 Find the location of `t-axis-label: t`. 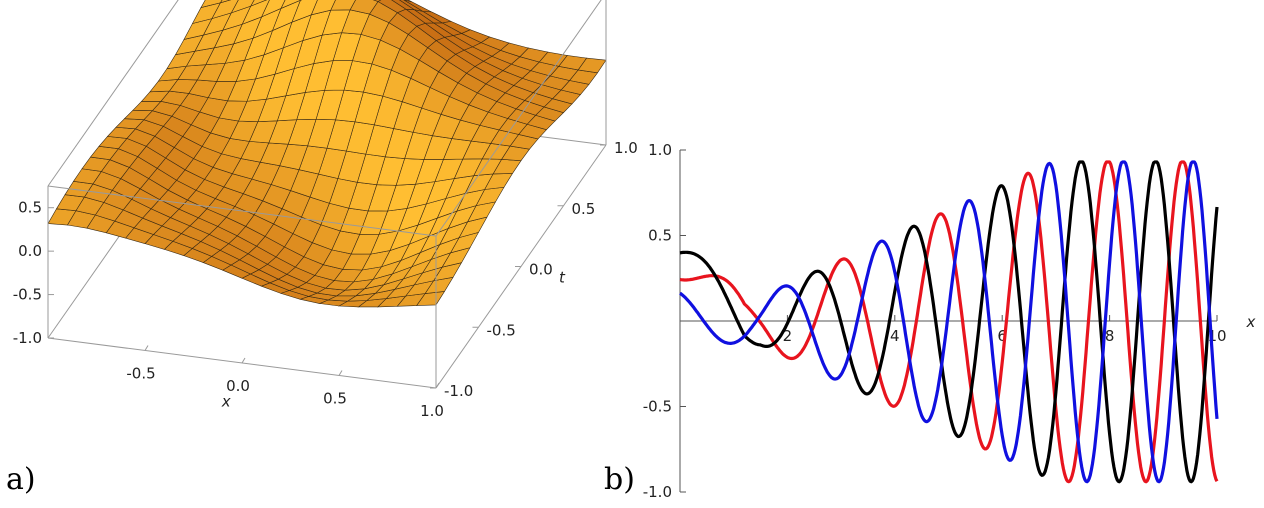

t-axis-label: t is located at coordinates (562, 278).